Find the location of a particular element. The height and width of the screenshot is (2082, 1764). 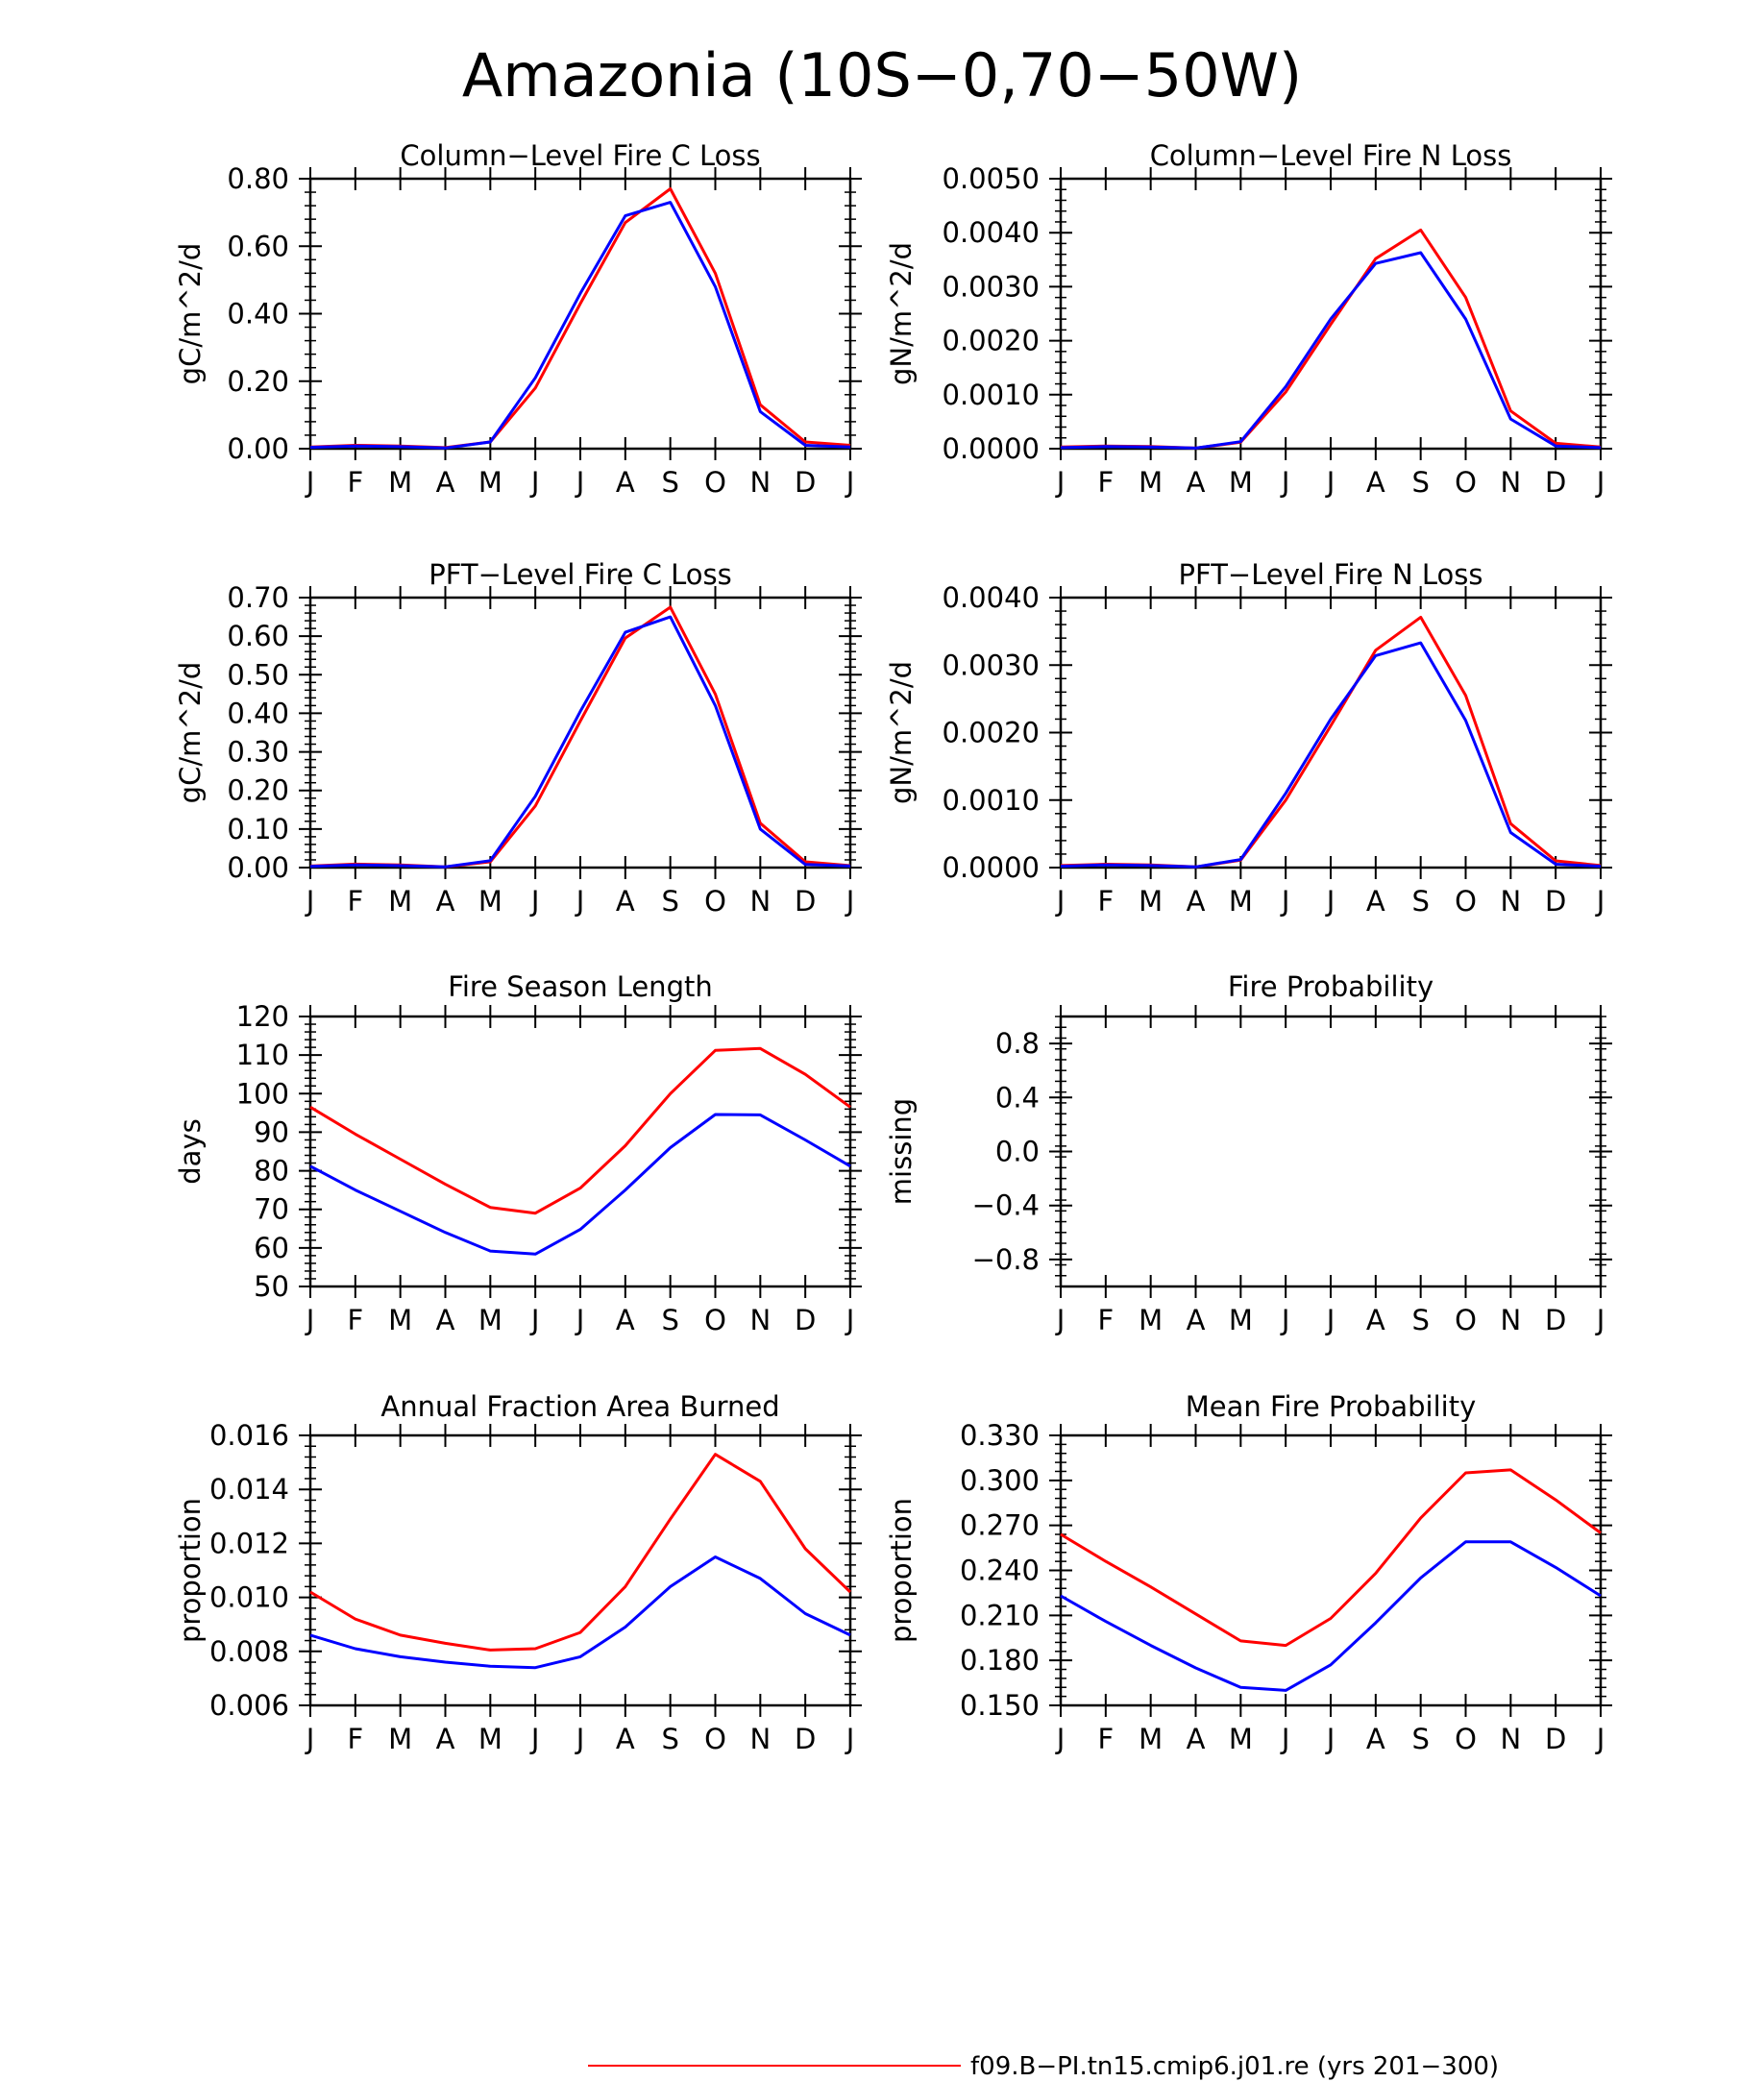

x-tick-label: N is located at coordinates (760, 483).